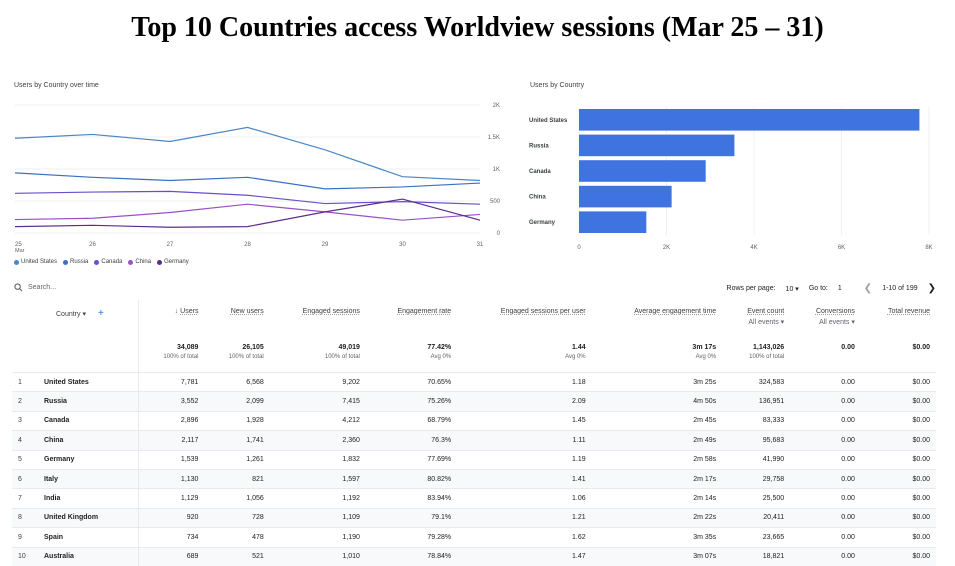 The width and height of the screenshot is (955, 566). What do you see at coordinates (88, 319) in the screenshot?
I see `country-header: Country ▾ +` at bounding box center [88, 319].